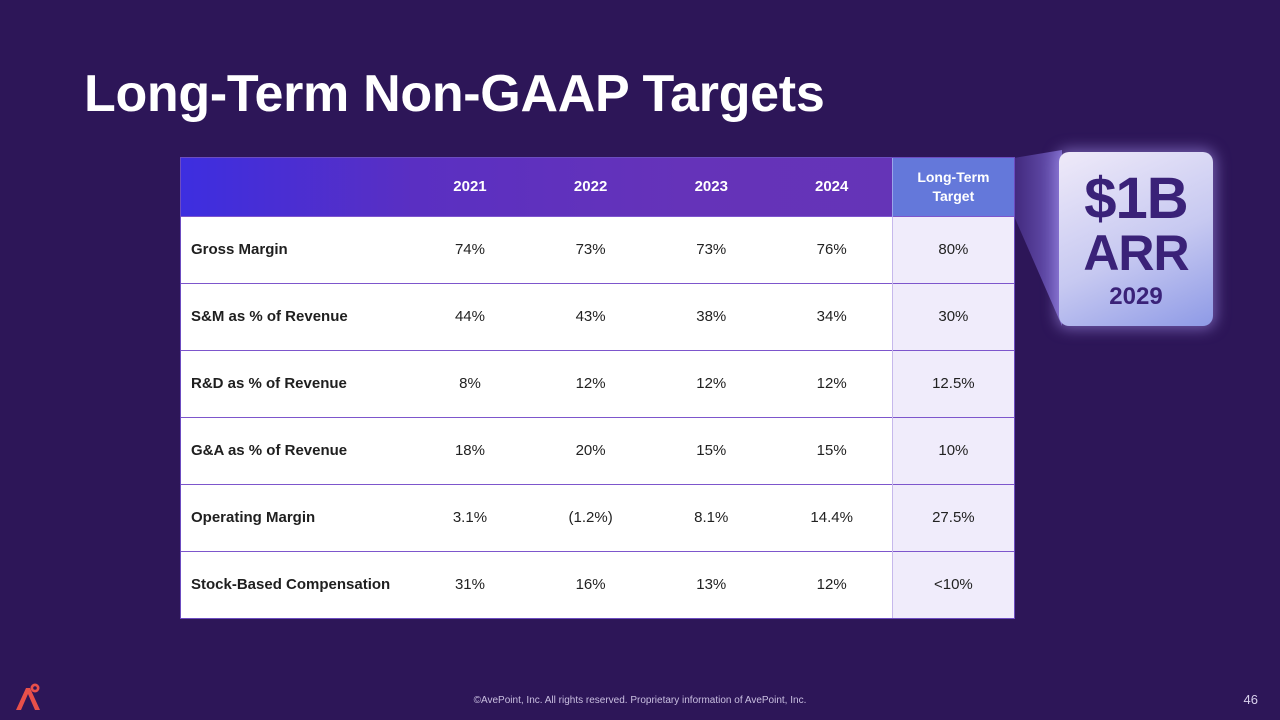 This screenshot has height=720, width=1280. Describe the element at coordinates (711, 249) in the screenshot. I see `cell-2023: 73%` at that location.